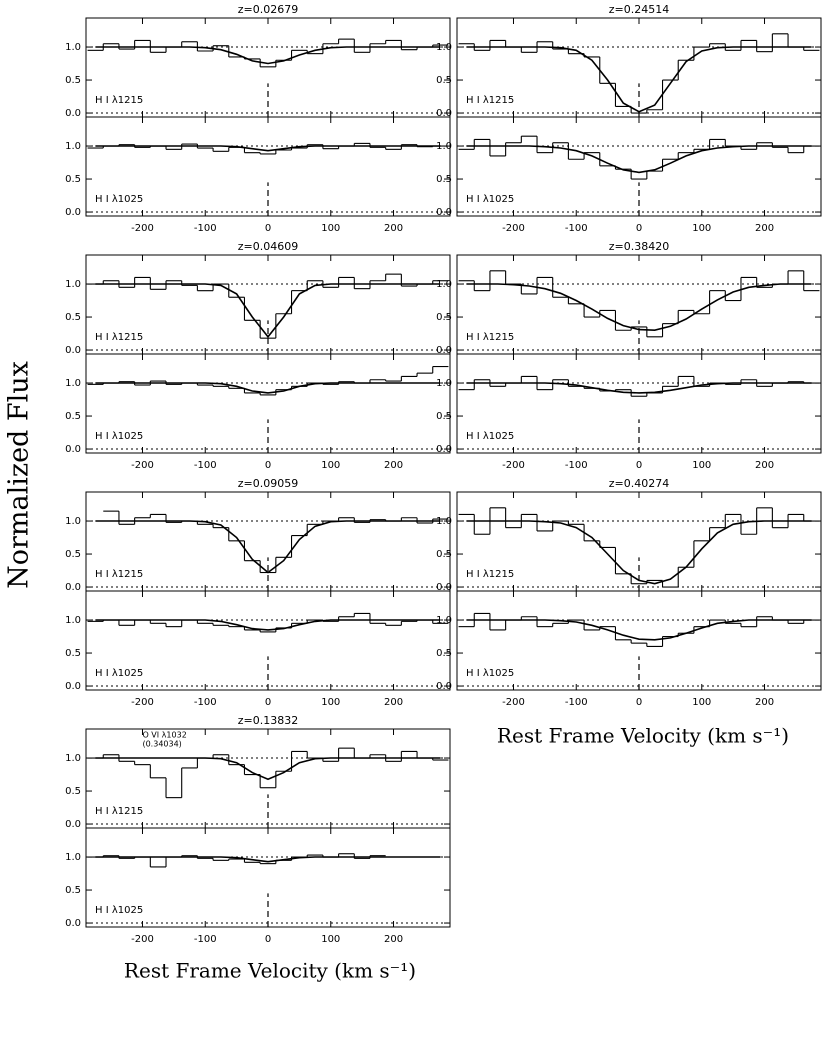 The image size is (830, 1040). Describe the element at coordinates (19, 475) in the screenshot. I see `y-axis-label: Normalized Flux` at that location.